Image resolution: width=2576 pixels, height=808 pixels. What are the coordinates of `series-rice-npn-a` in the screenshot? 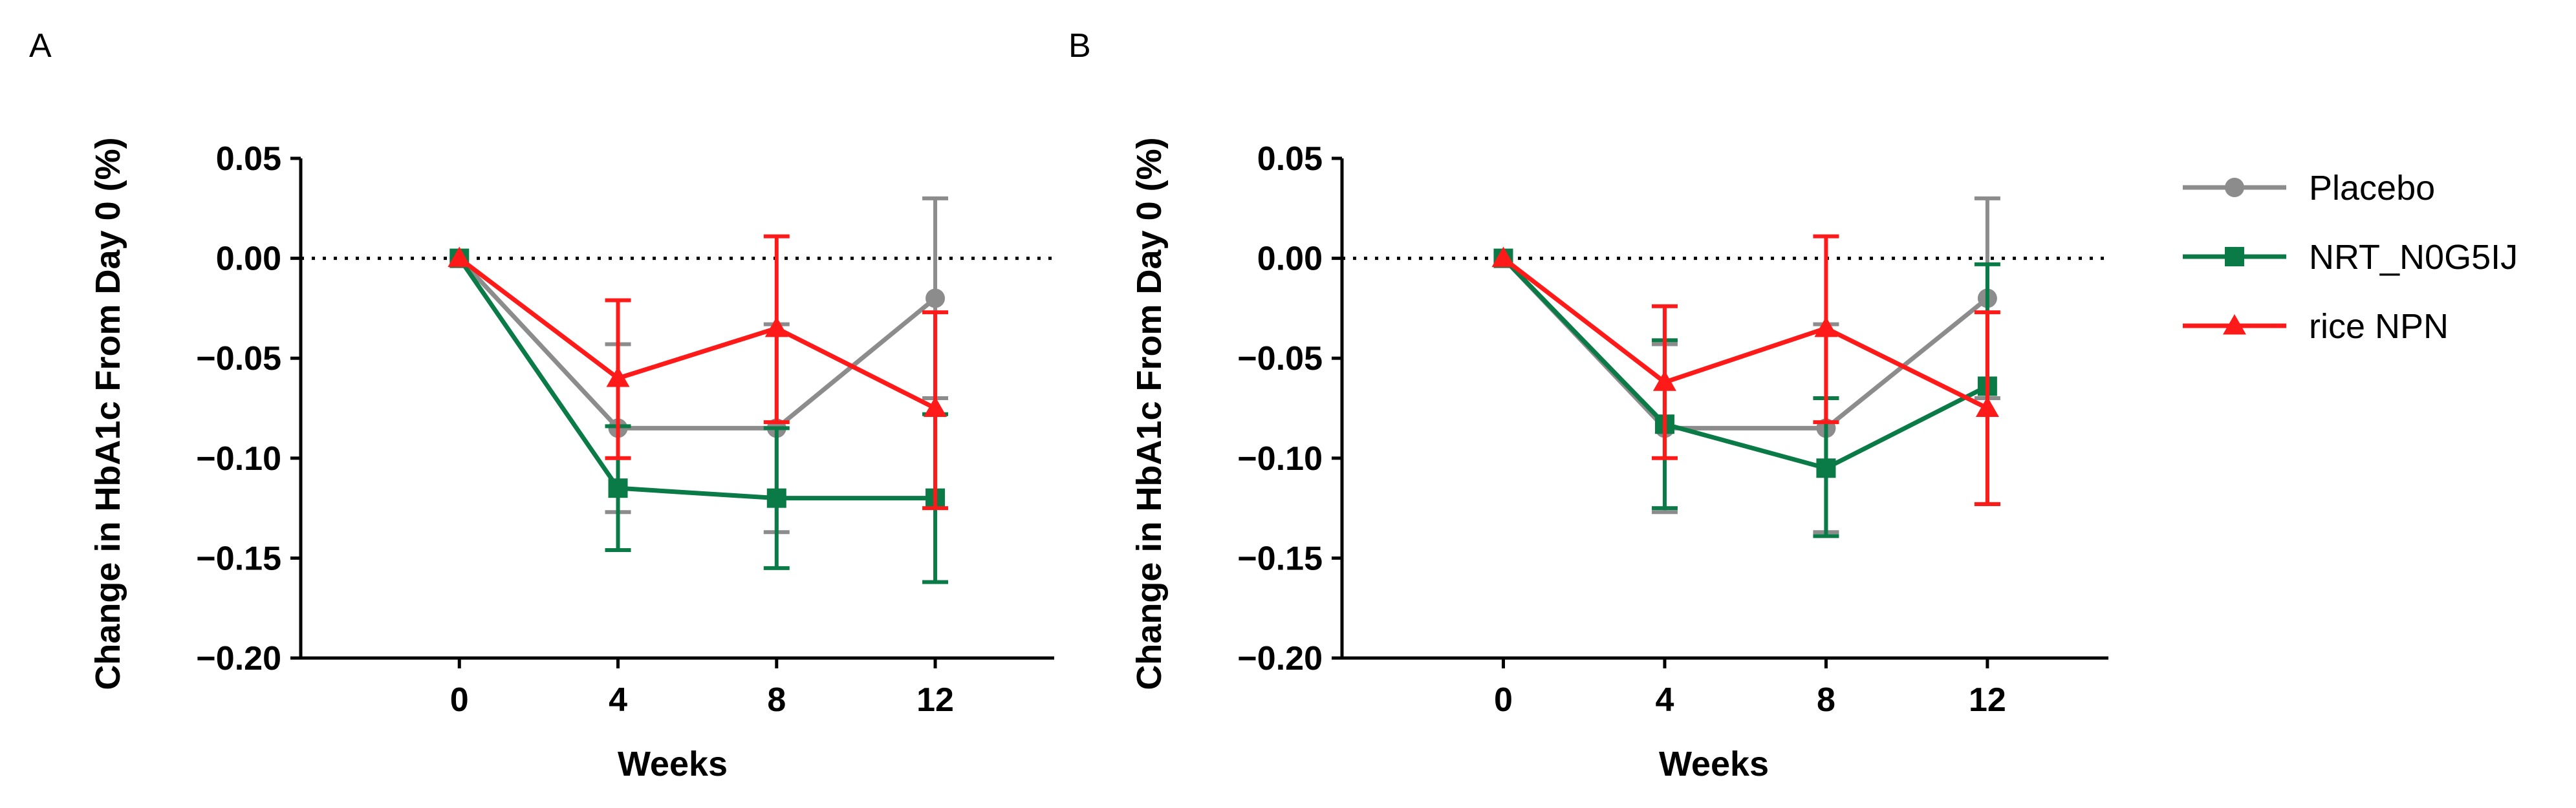 It's located at (698, 372).